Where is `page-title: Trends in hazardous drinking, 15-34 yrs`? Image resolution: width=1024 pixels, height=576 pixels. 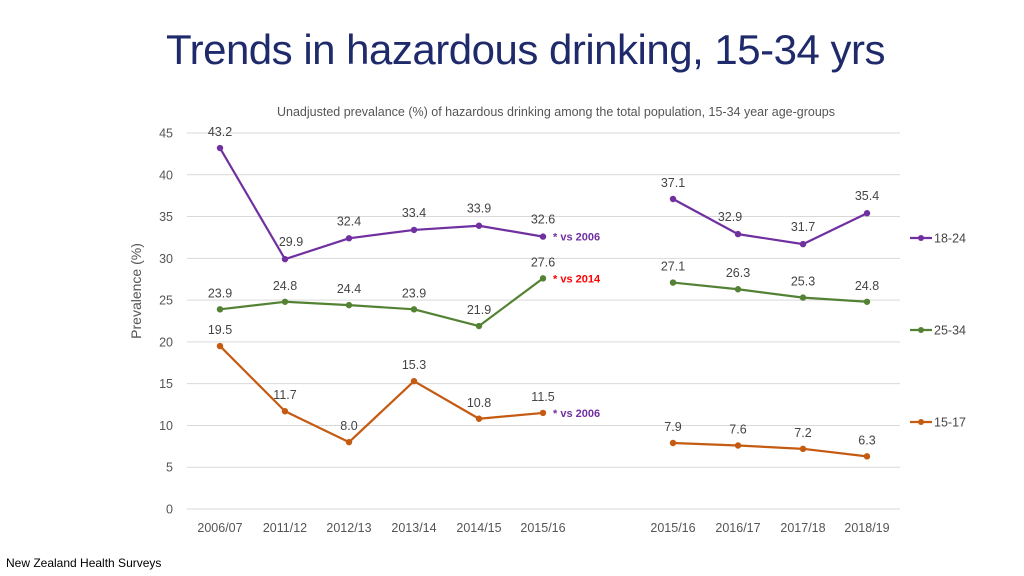 page-title: Trends in hazardous drinking, 15-34 yrs is located at coordinates (526, 49).